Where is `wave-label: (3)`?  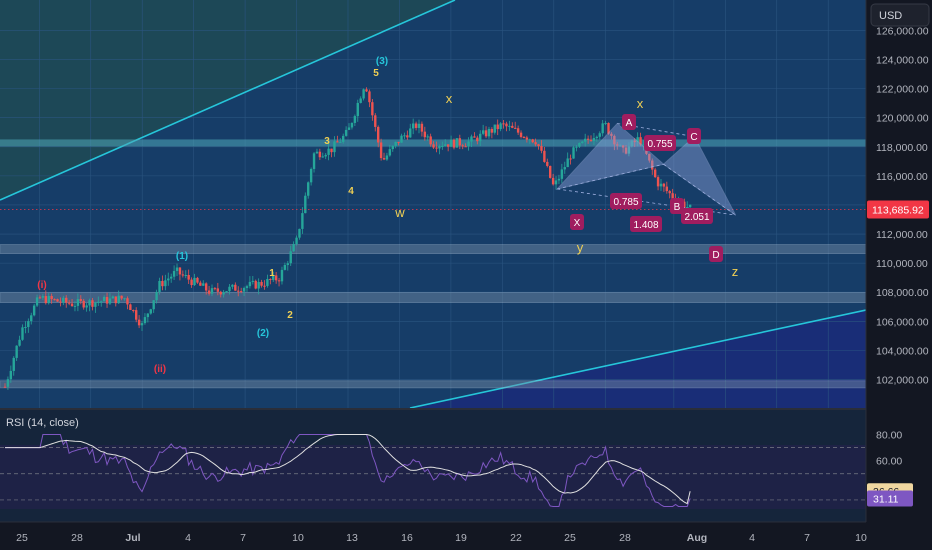
wave-label: (3) is located at coordinates (382, 61).